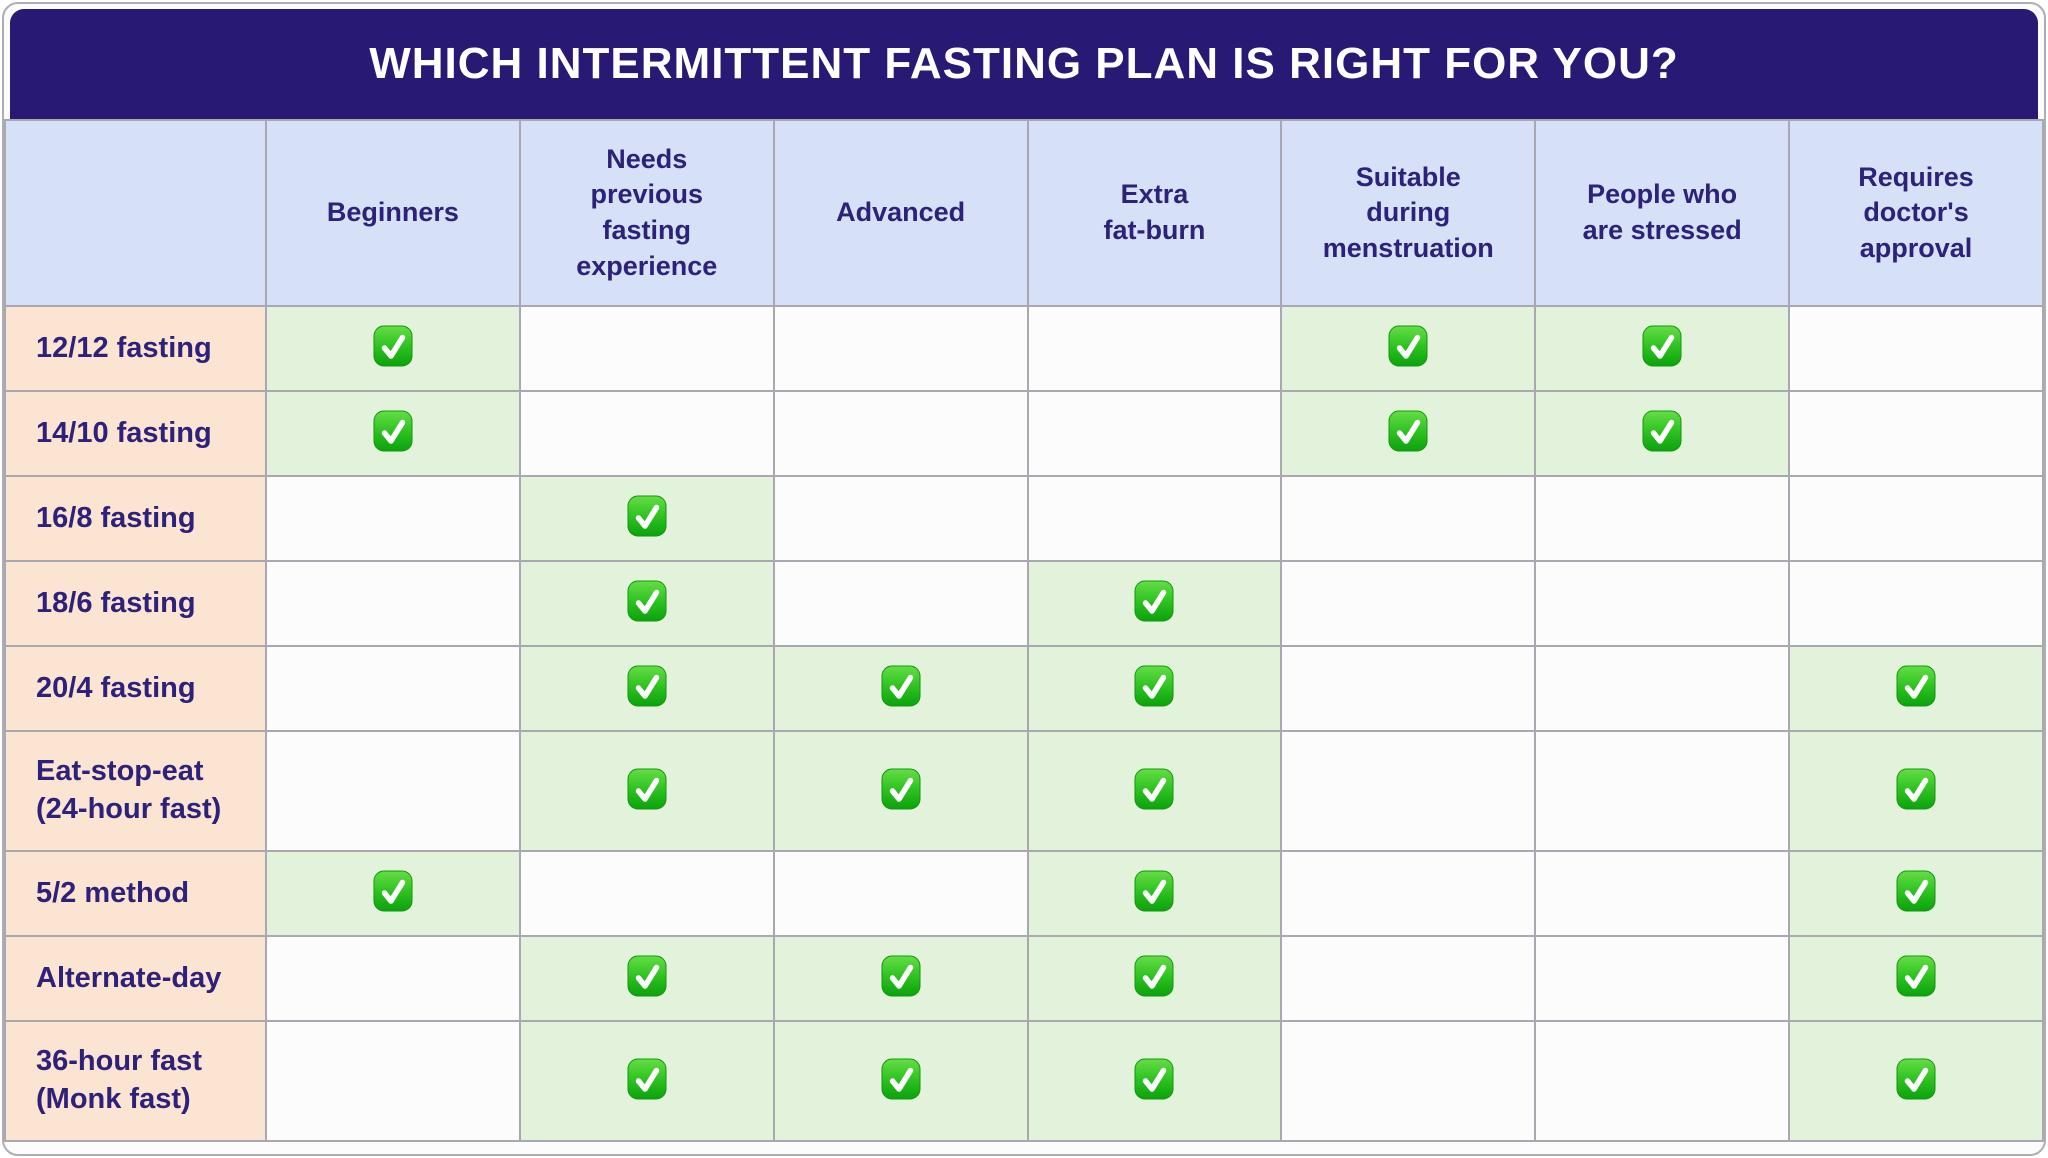 The image size is (2048, 1158). I want to click on plan-row: Alternate-day, so click(1024, 978).